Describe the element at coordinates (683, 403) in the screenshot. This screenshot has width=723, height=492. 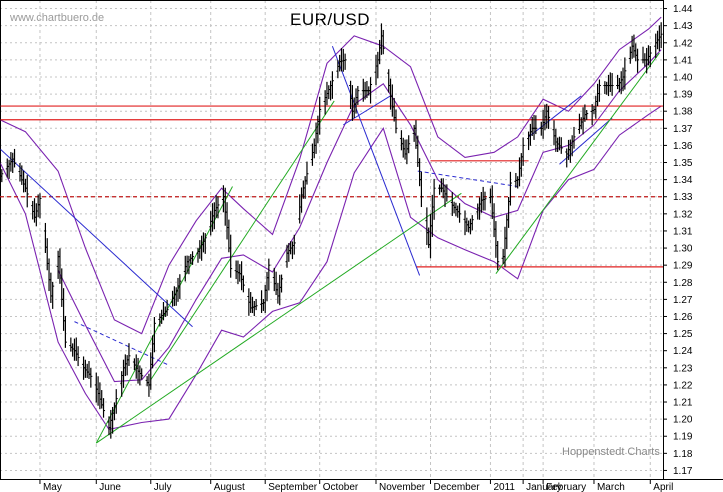
I see `y-tick-label: 1.21` at that location.